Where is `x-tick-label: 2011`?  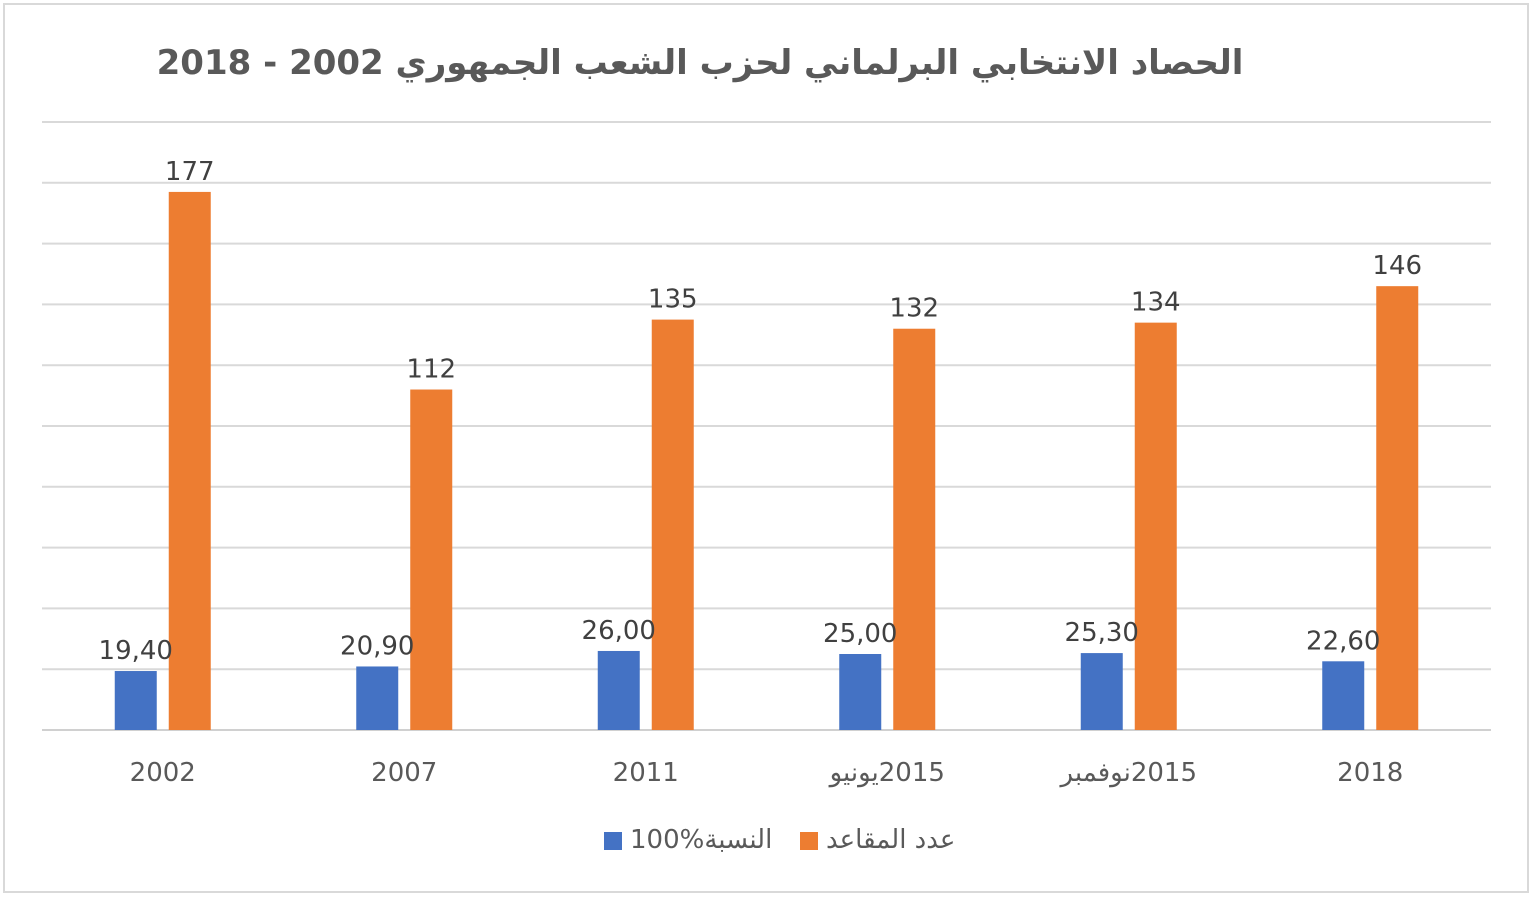 x-tick-label: 2011 is located at coordinates (646, 773).